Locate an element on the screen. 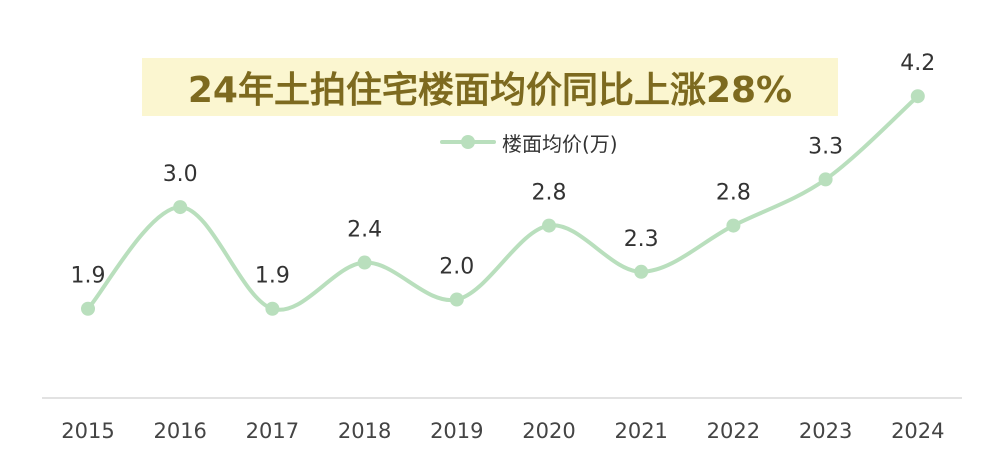 The width and height of the screenshot is (1002, 472). legend-label: 楼面均价(万) is located at coordinates (560, 143).